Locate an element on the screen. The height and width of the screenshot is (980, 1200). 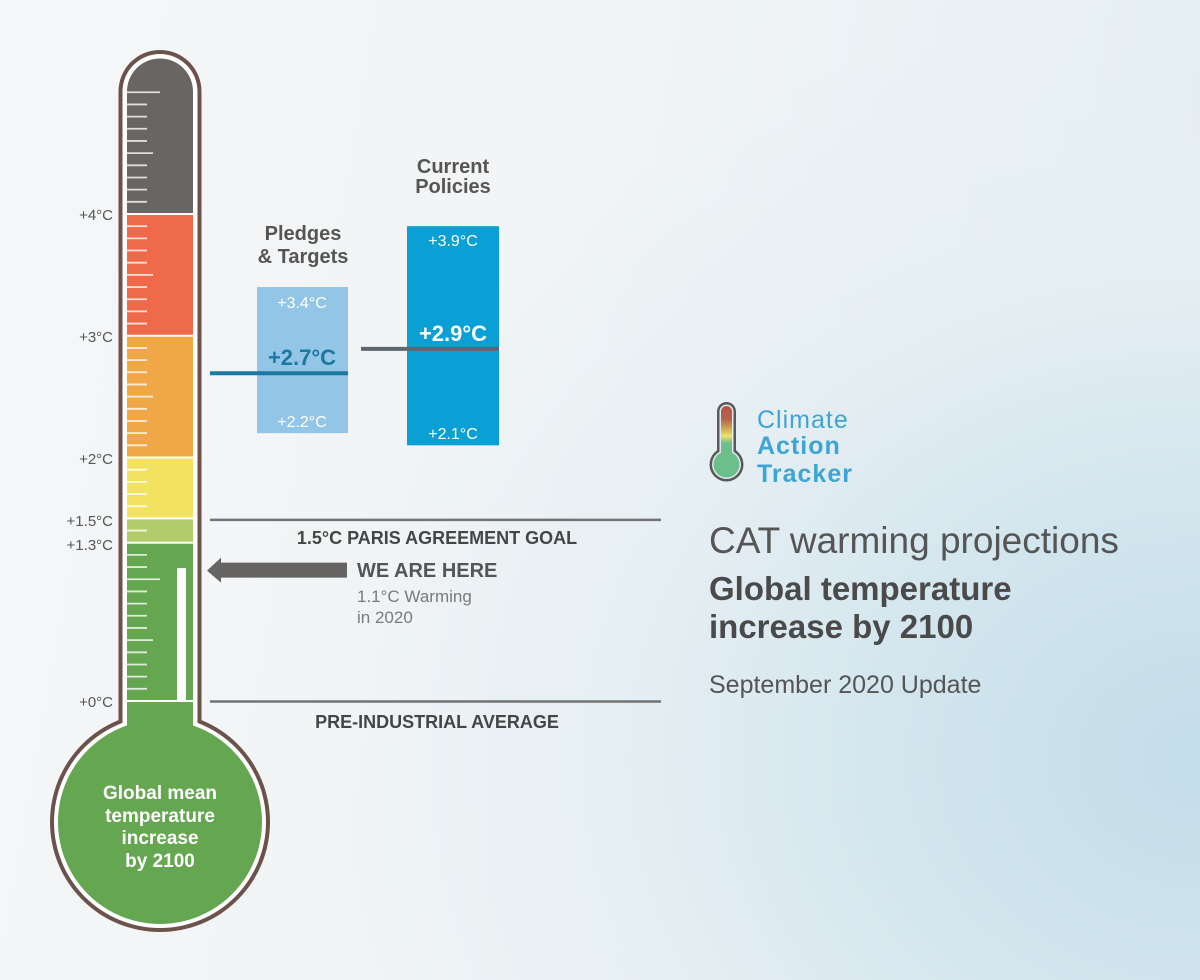
bulb-text-line-1: Global mean is located at coordinates (160, 793).